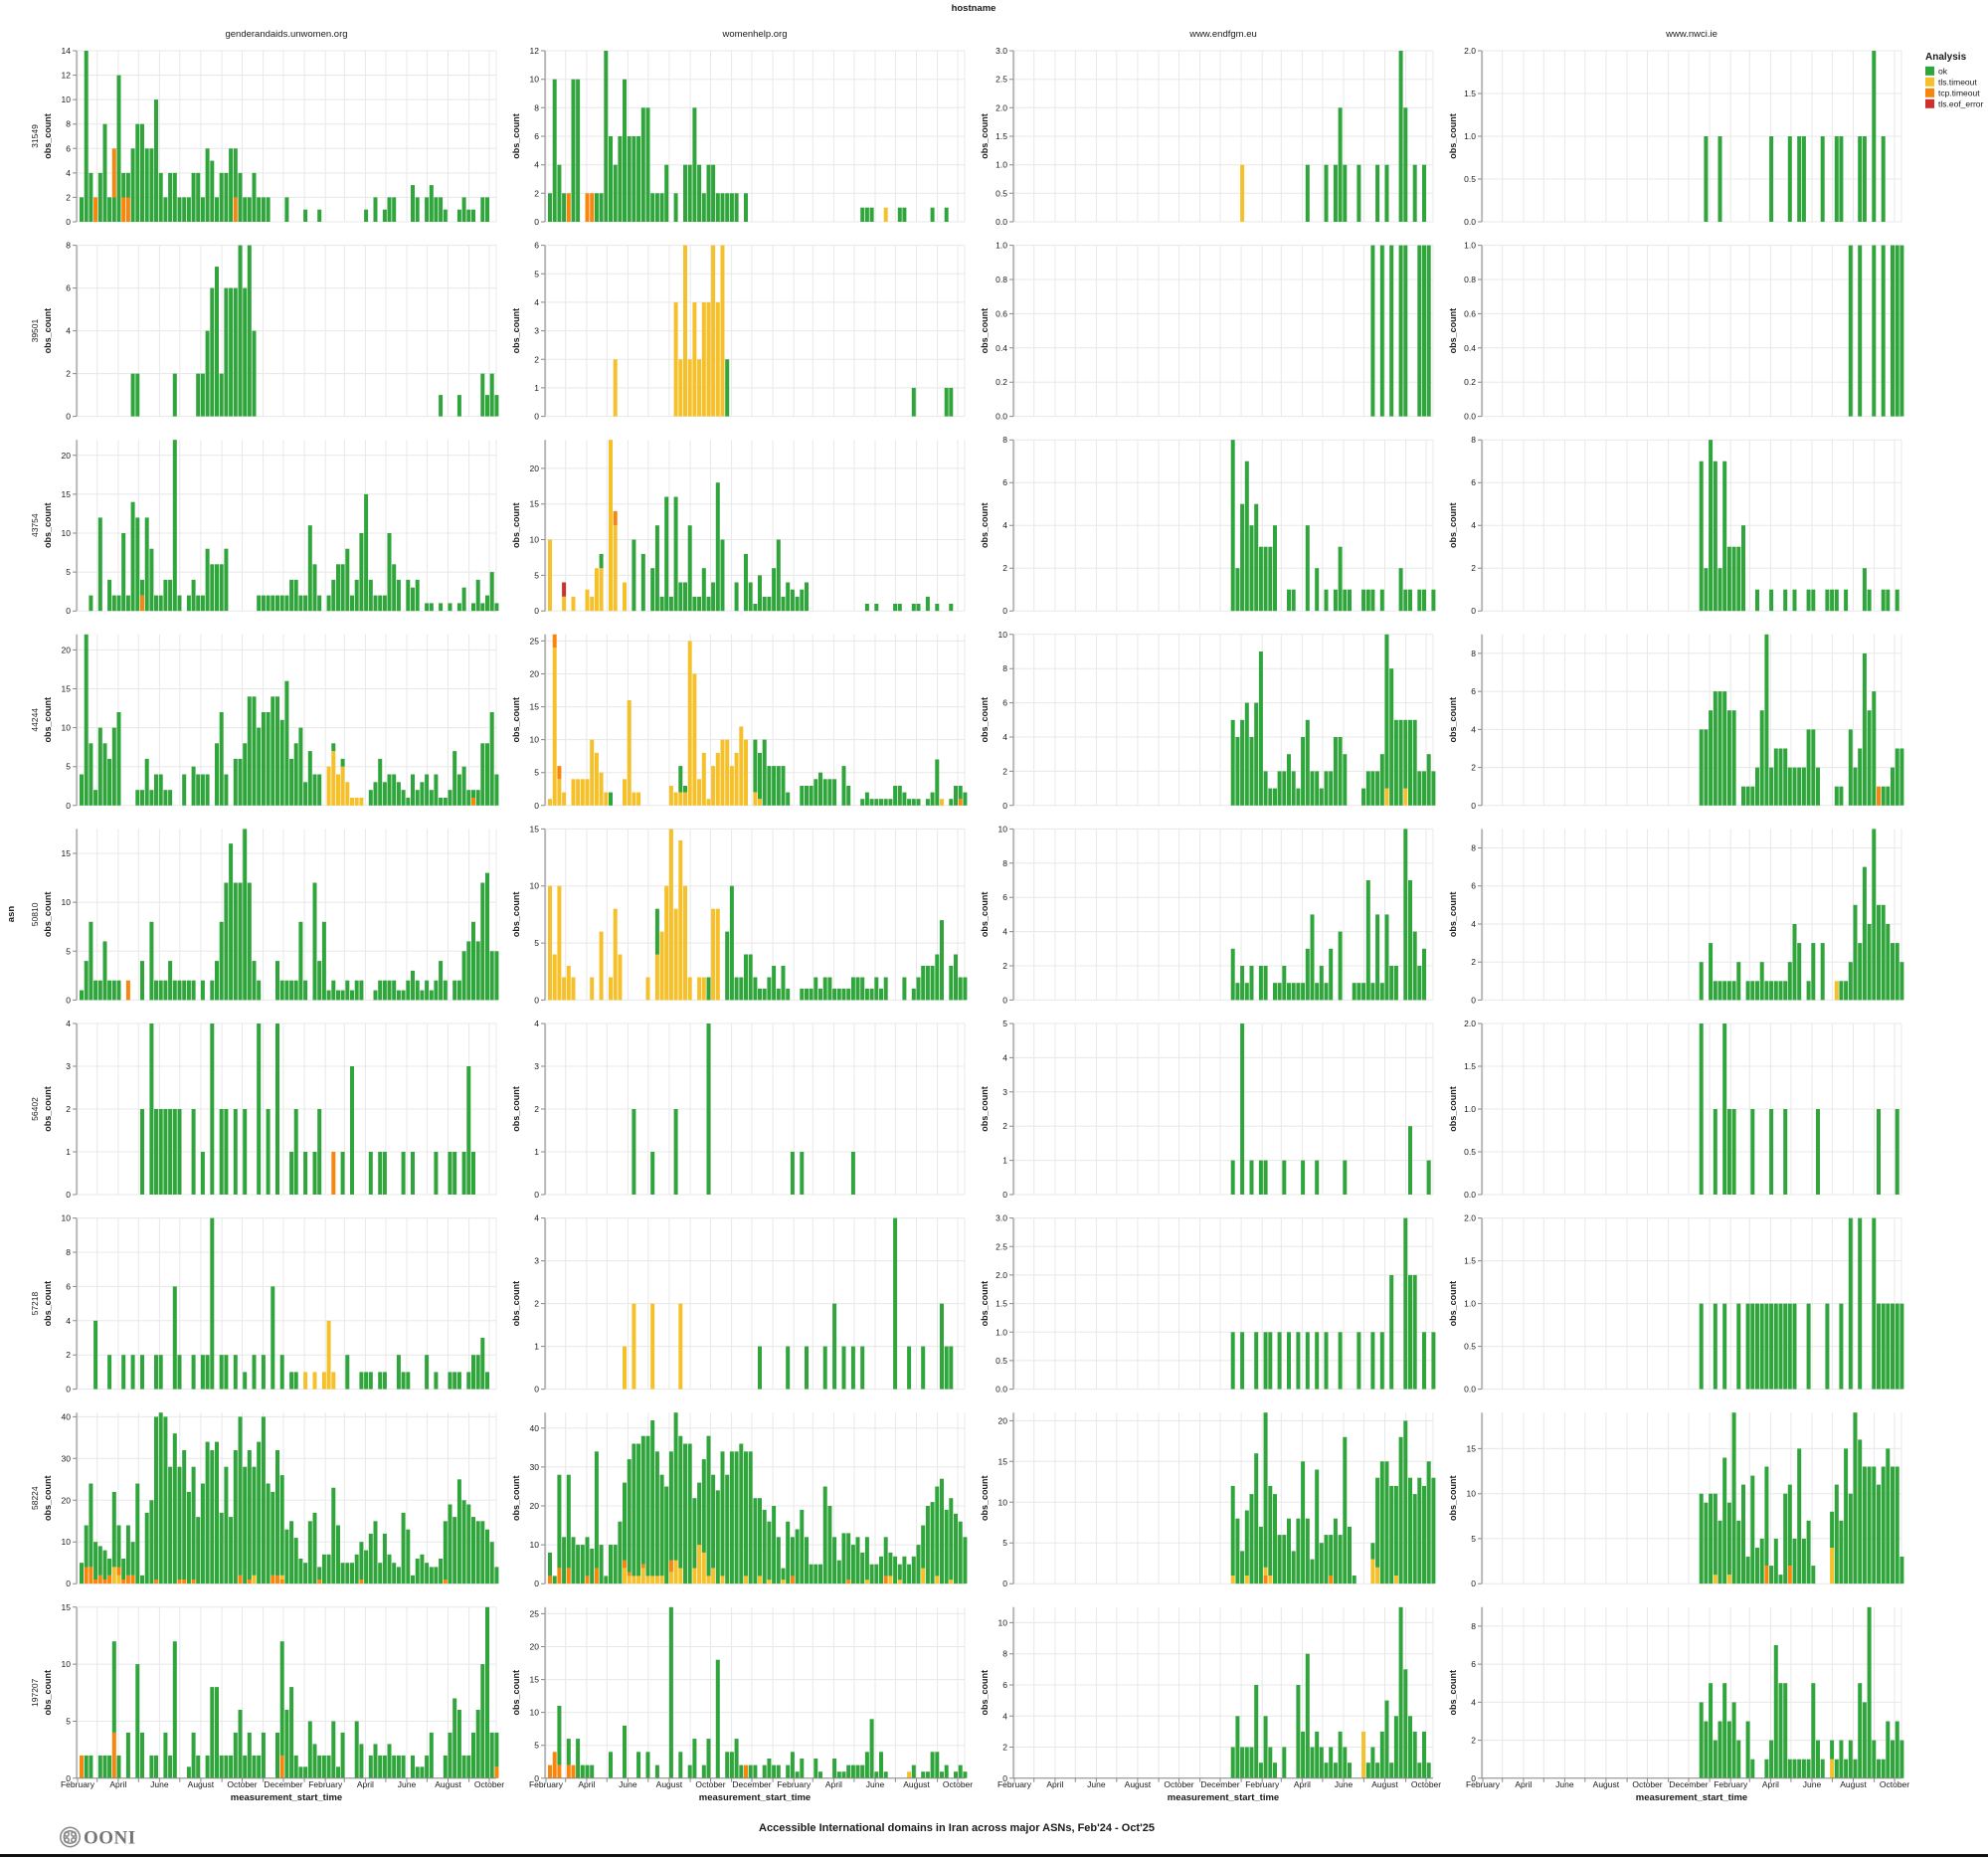 This screenshot has width=1988, height=1859. Describe the element at coordinates (1959, 92) in the screenshot. I see `svg-text: tcp.timeout` at that location.